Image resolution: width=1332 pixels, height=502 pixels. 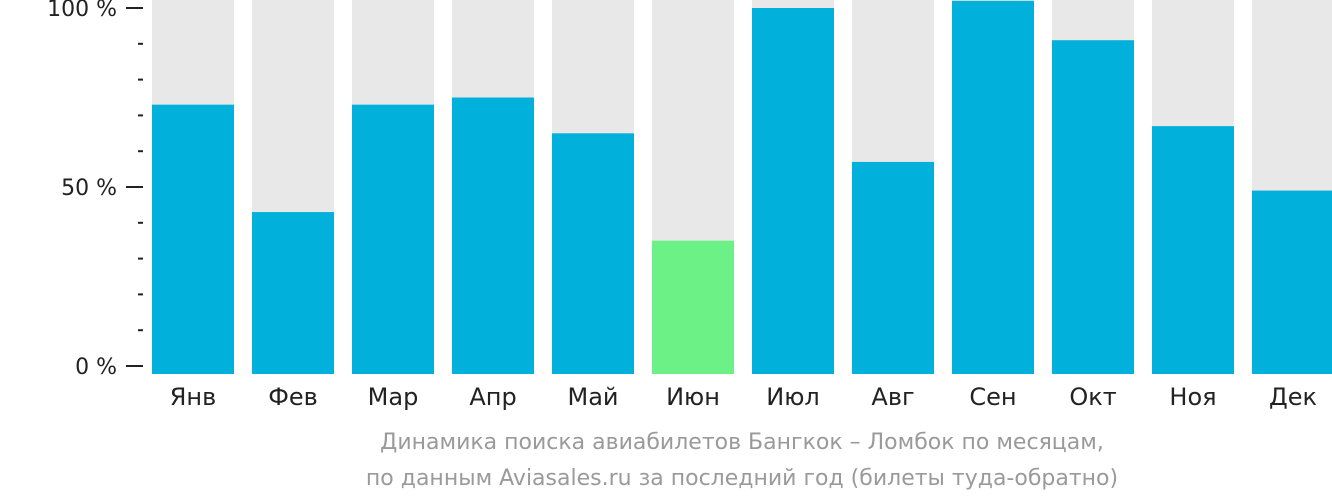 What do you see at coordinates (393, 397) in the screenshot?
I see `x-tick-label-2: Мар` at bounding box center [393, 397].